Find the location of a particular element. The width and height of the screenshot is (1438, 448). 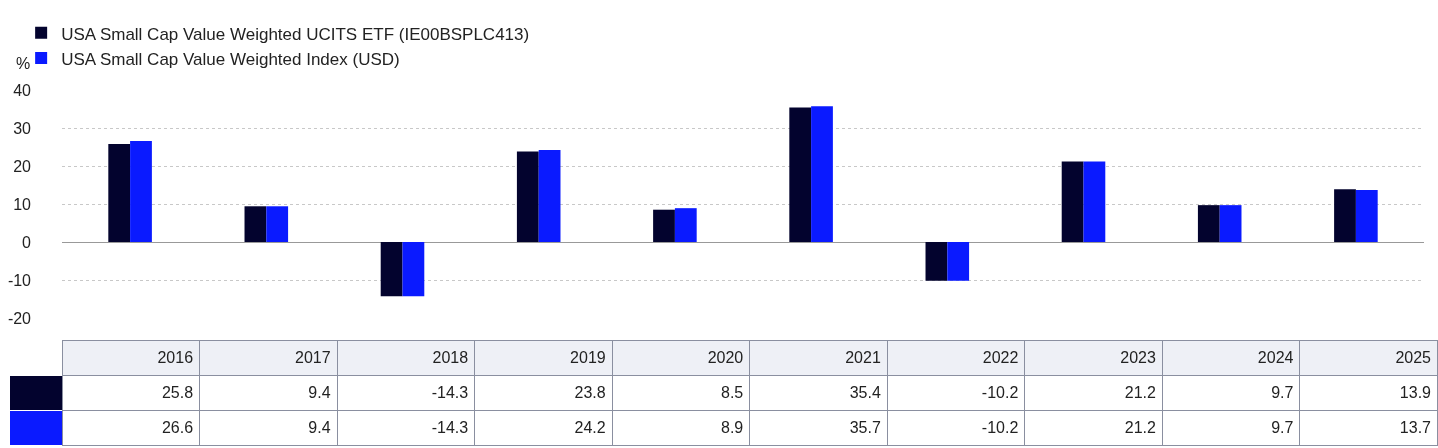

x-tick-label: 2024 is located at coordinates (1231, 358).